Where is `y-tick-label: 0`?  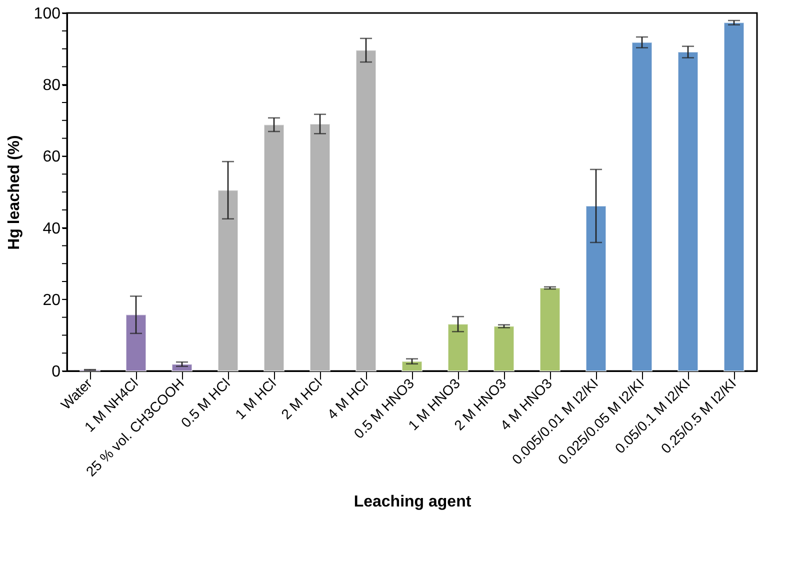
y-tick-label: 0 is located at coordinates (56, 372).